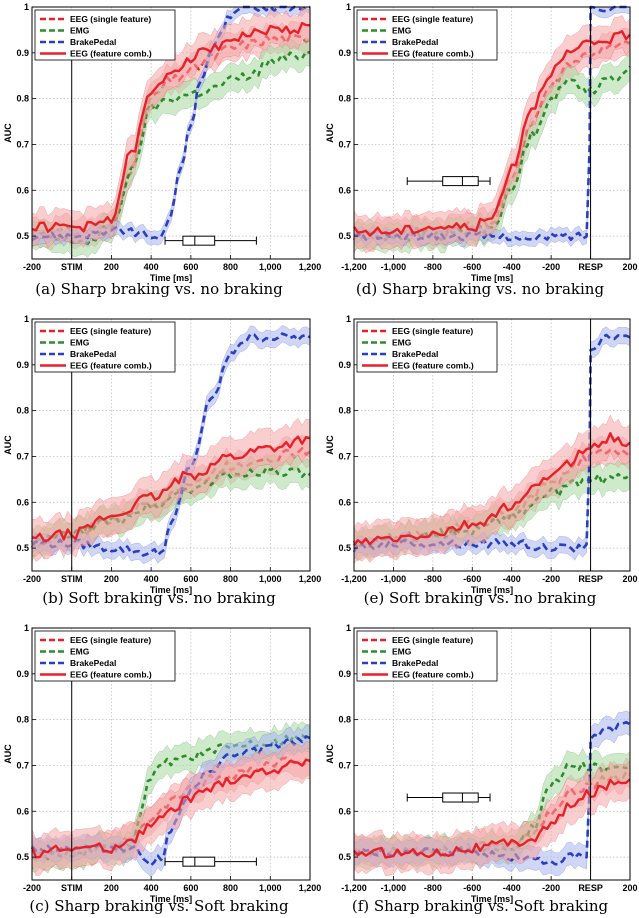 The height and width of the screenshot is (918, 639). I want to click on panel-caption: (e) Soft braking vs. no braking, so click(480, 598).